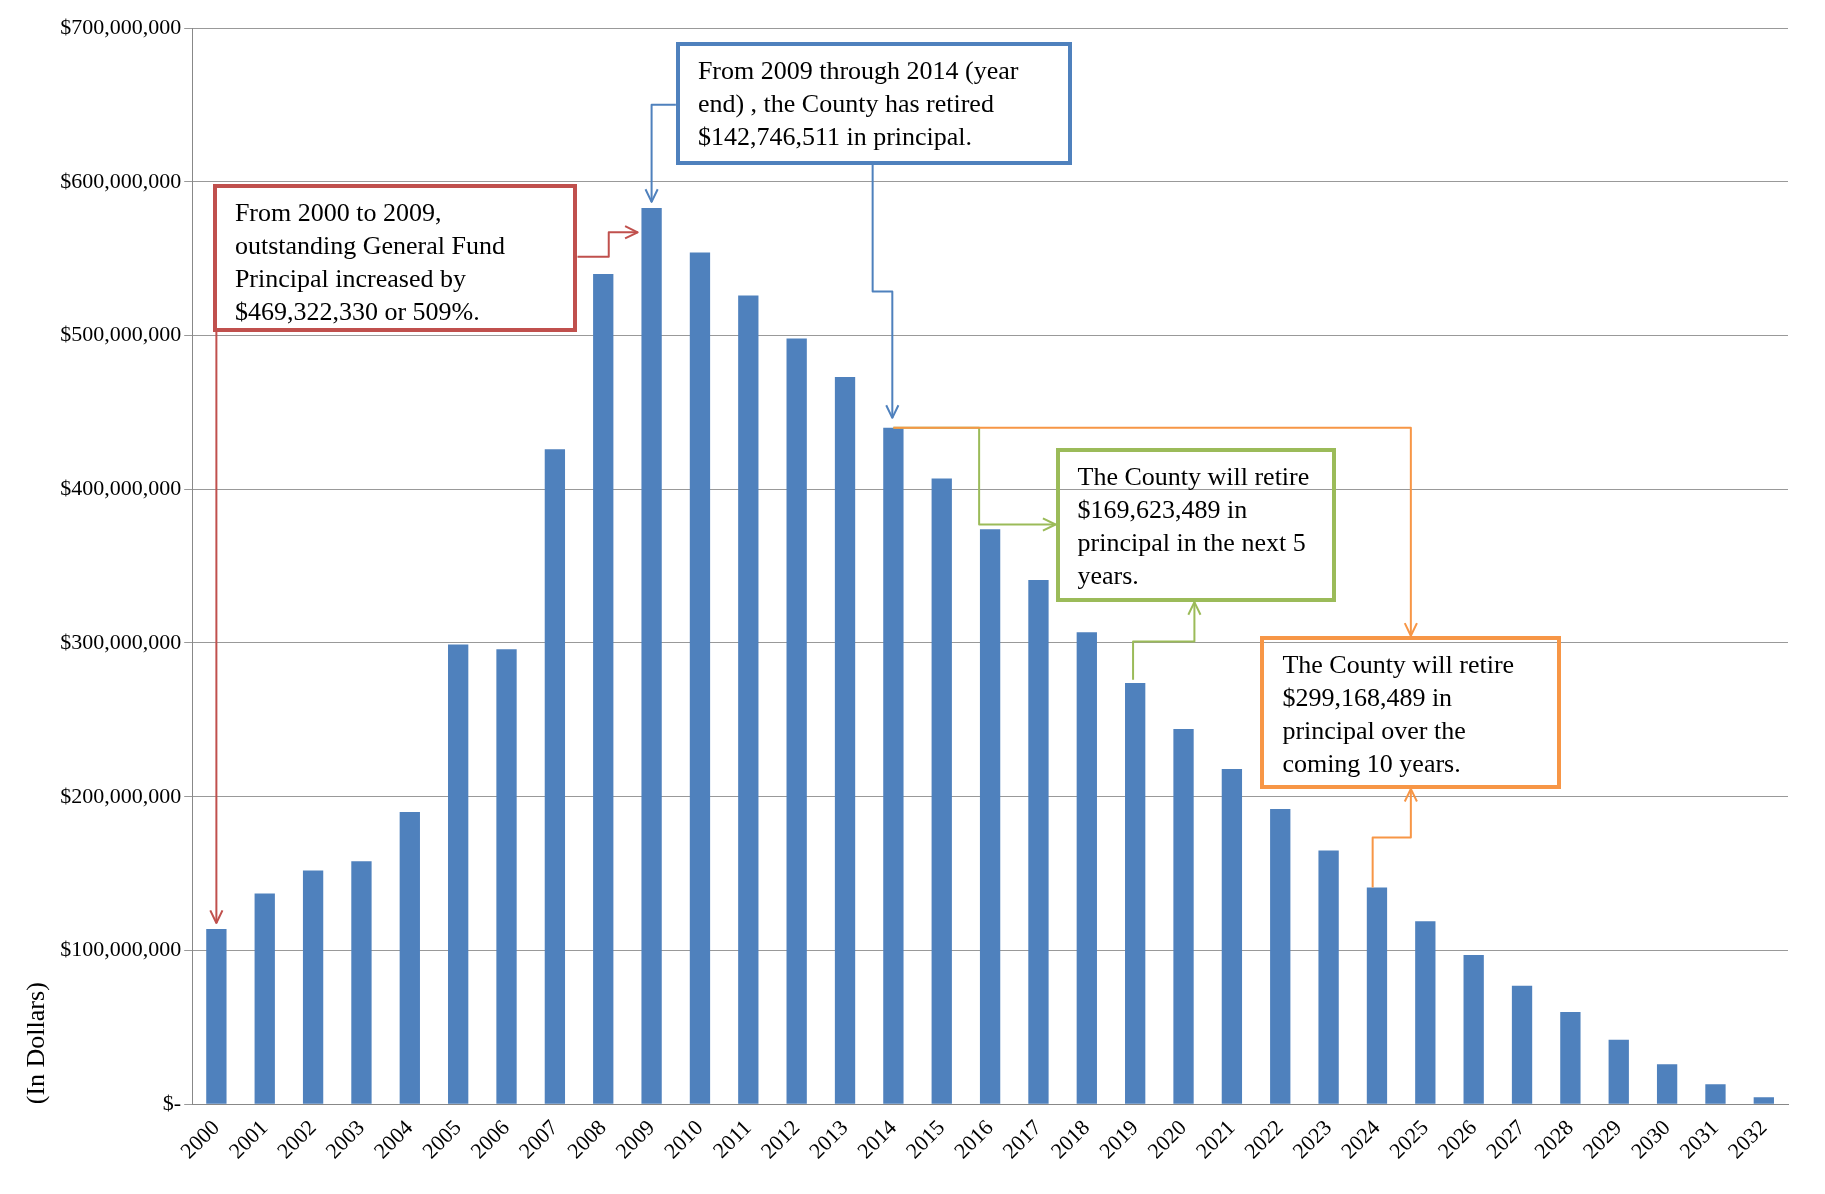  Describe the element at coordinates (172, 1102) in the screenshot. I see `y-tick-label: $-` at that location.